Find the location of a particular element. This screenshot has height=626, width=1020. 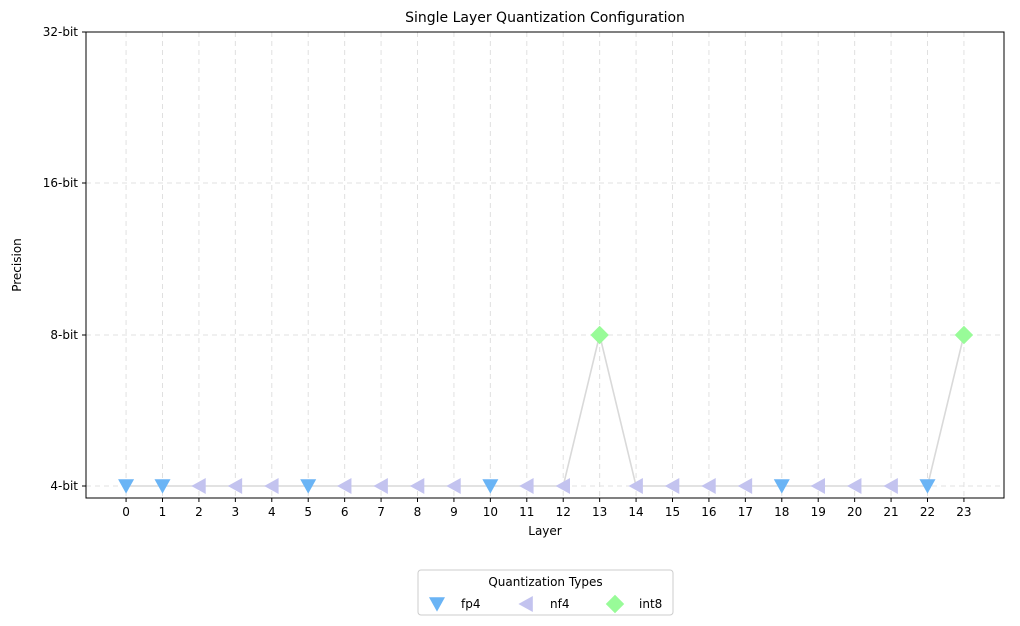

x-tick-label-11: 11 is located at coordinates (526, 512).